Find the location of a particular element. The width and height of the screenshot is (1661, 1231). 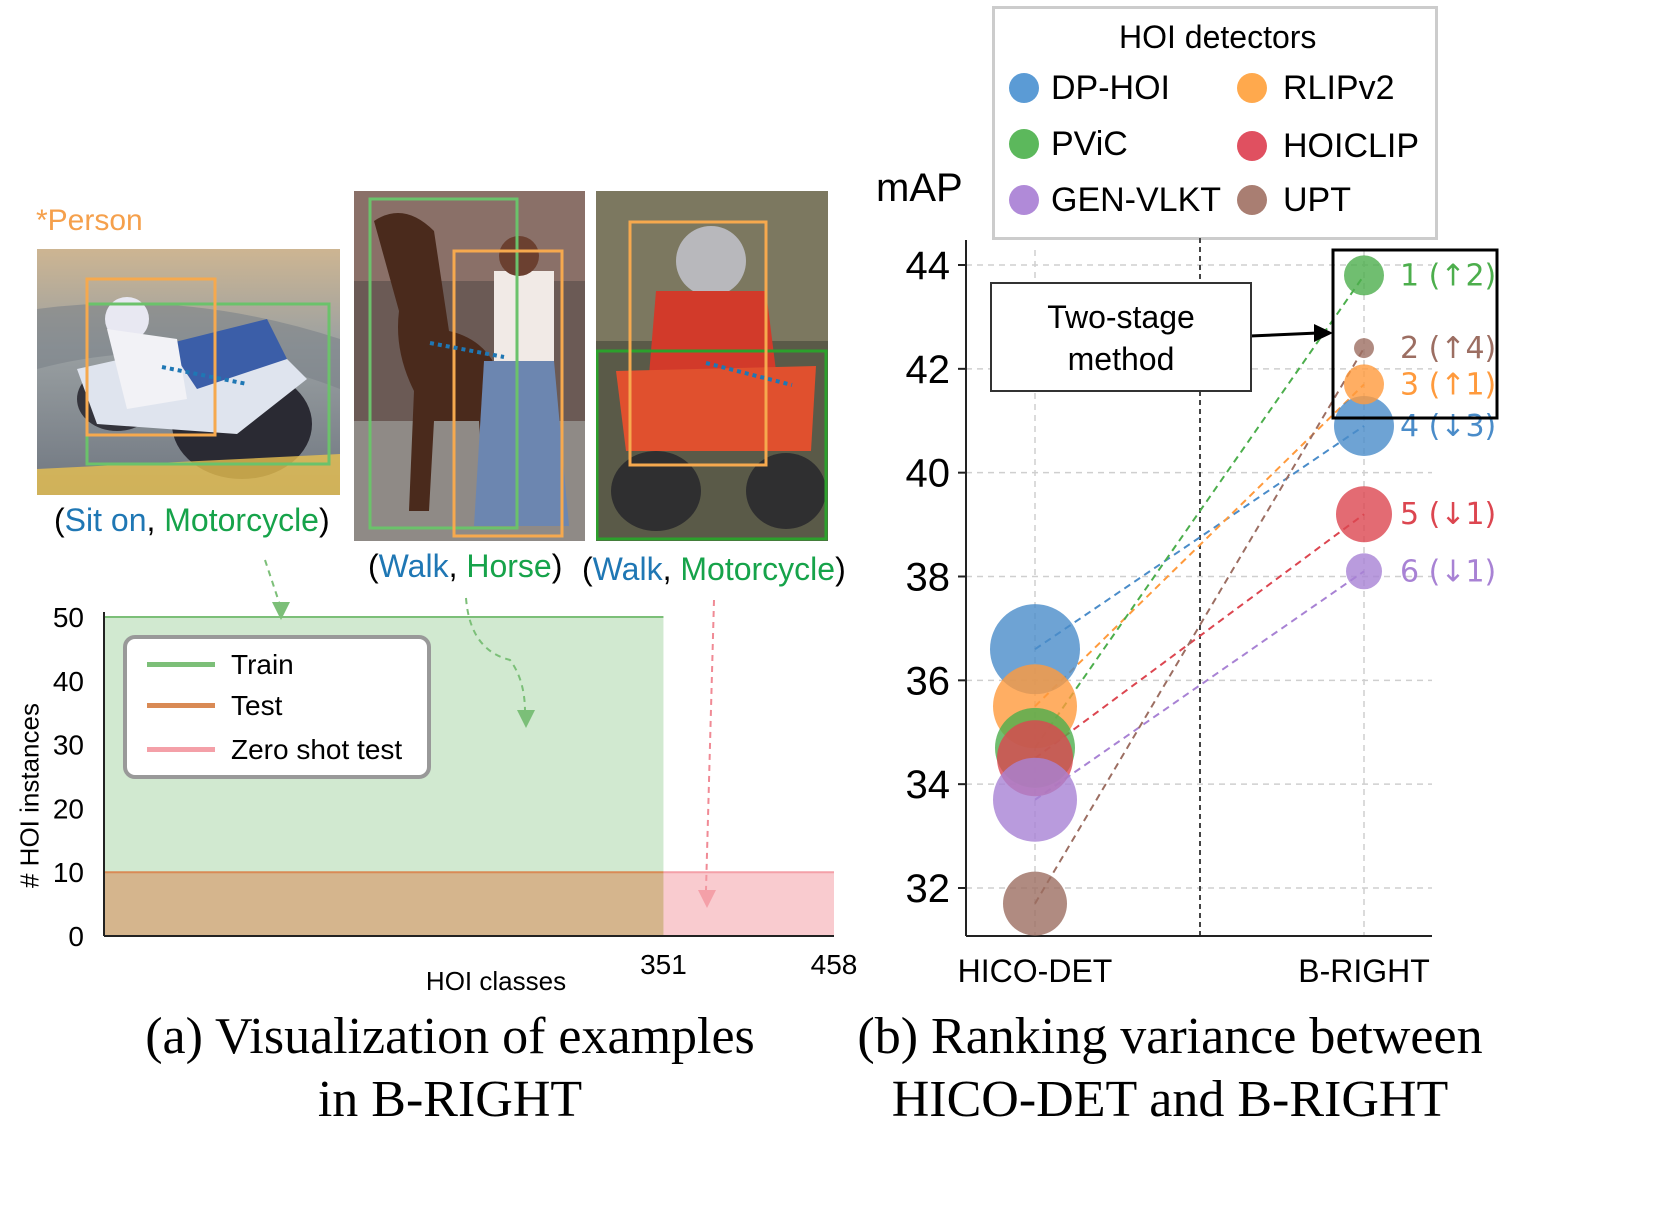

legend-train: Train is located at coordinates (262, 664).